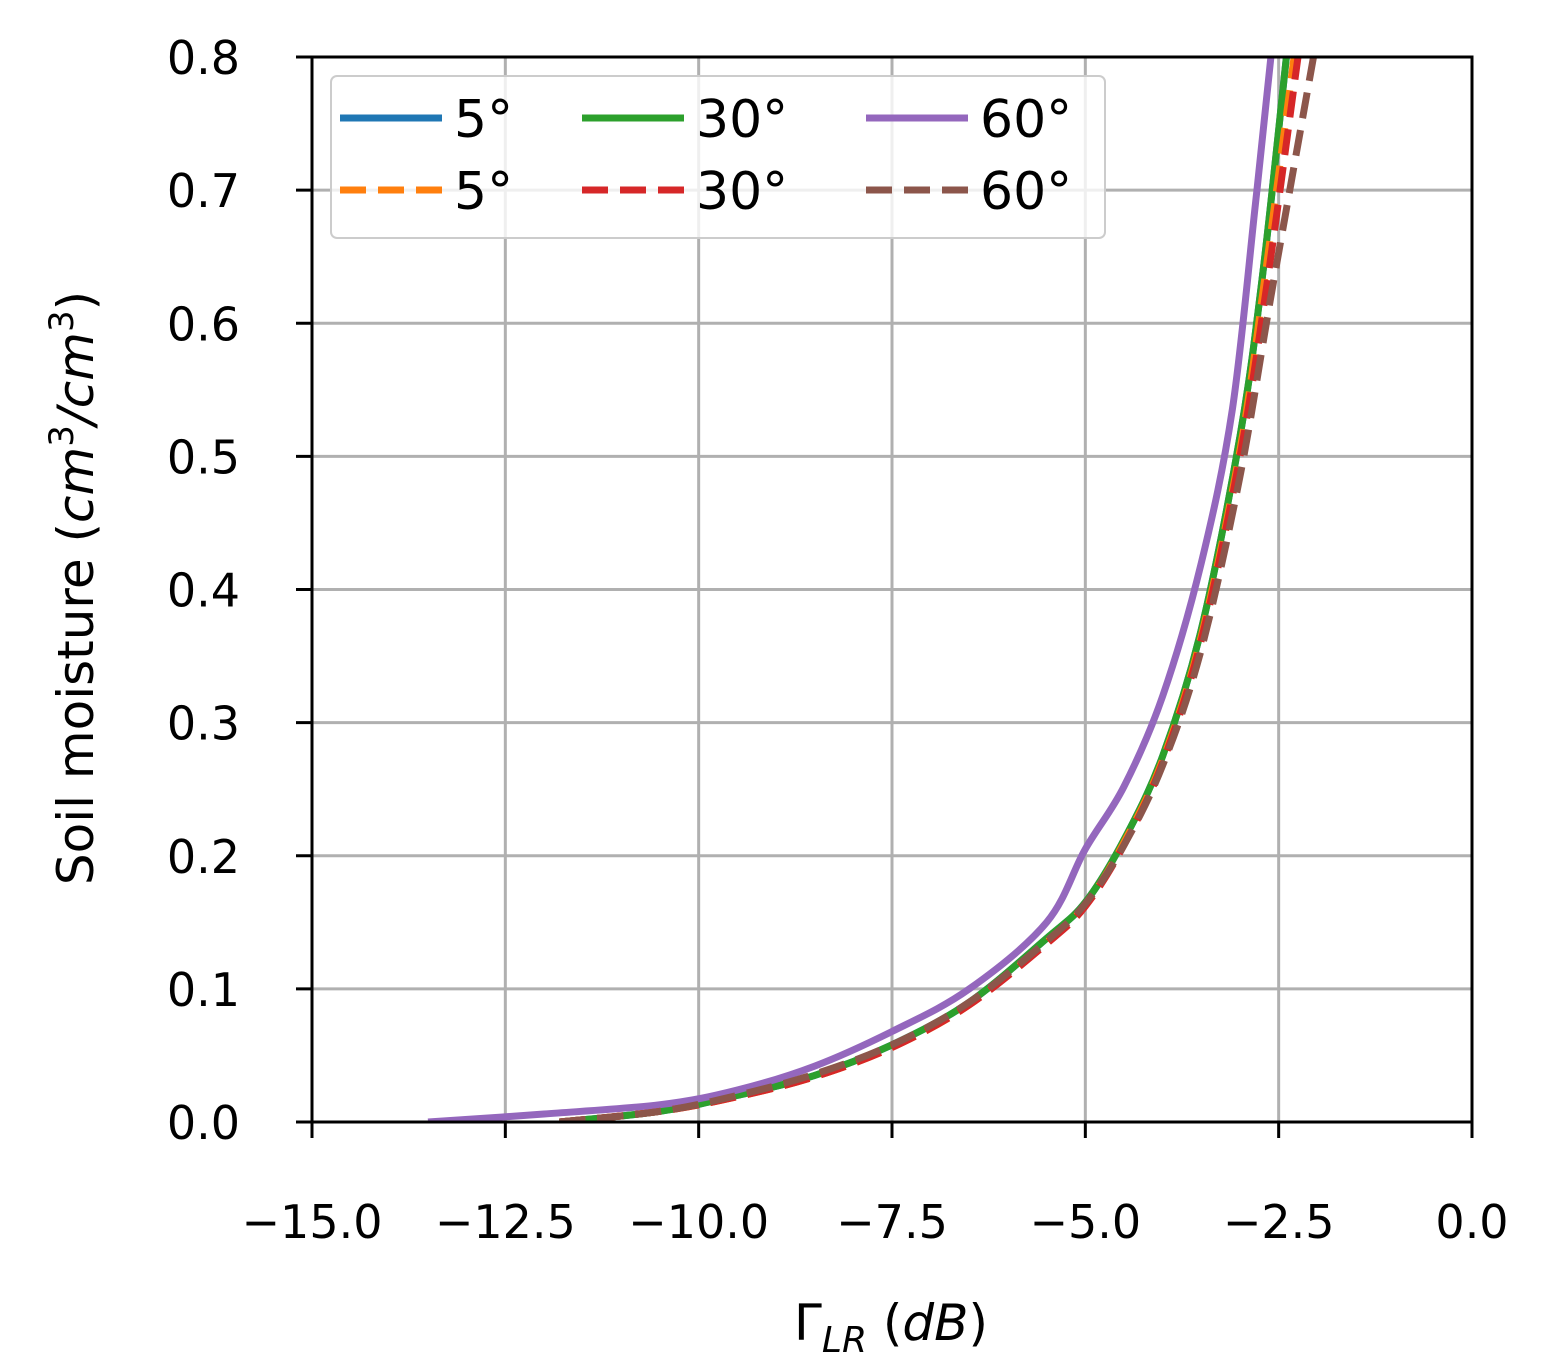  What do you see at coordinates (312, 1222) in the screenshot?
I see `x-tick-label: −15.0` at bounding box center [312, 1222].